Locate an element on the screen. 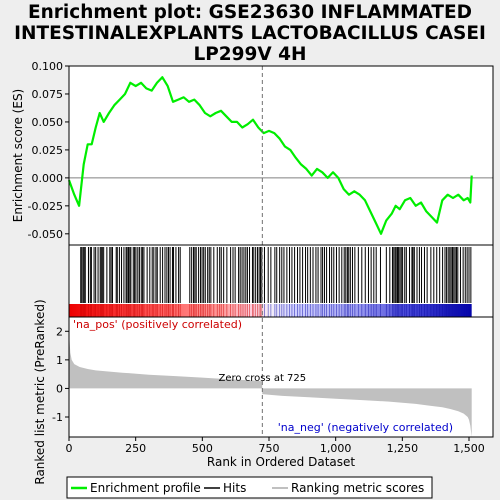 Image resolution: width=500 pixels, height=500 pixels. rank-ytick-label: 1 is located at coordinates (59, 360).